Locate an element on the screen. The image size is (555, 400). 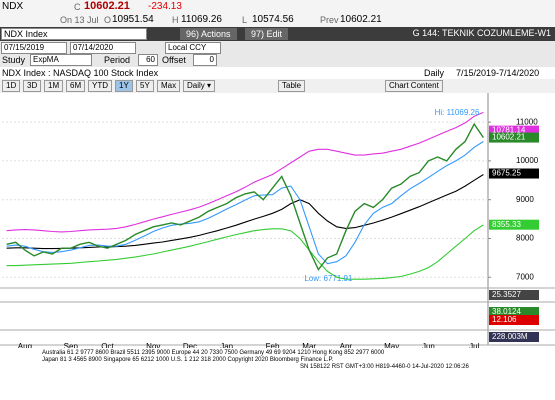
x-tick-label: Oct is located at coordinates (107, 345).